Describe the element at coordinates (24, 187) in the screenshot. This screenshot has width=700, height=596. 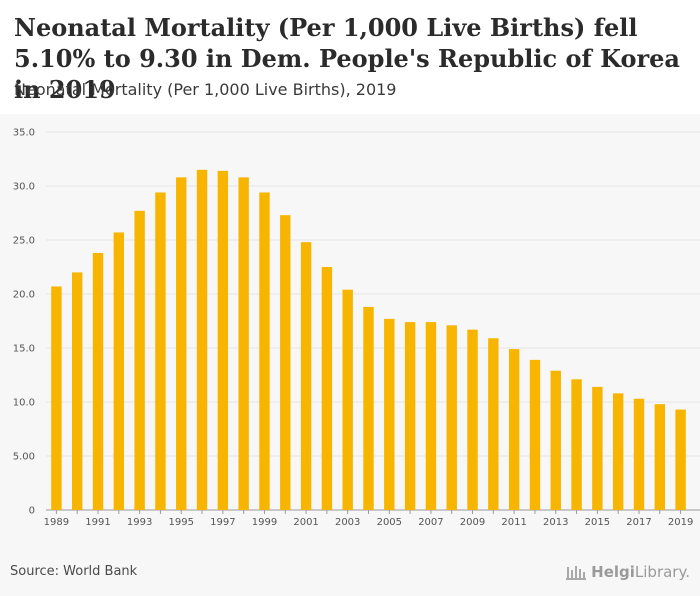
I see `y-tick-label: 30.0` at that location.